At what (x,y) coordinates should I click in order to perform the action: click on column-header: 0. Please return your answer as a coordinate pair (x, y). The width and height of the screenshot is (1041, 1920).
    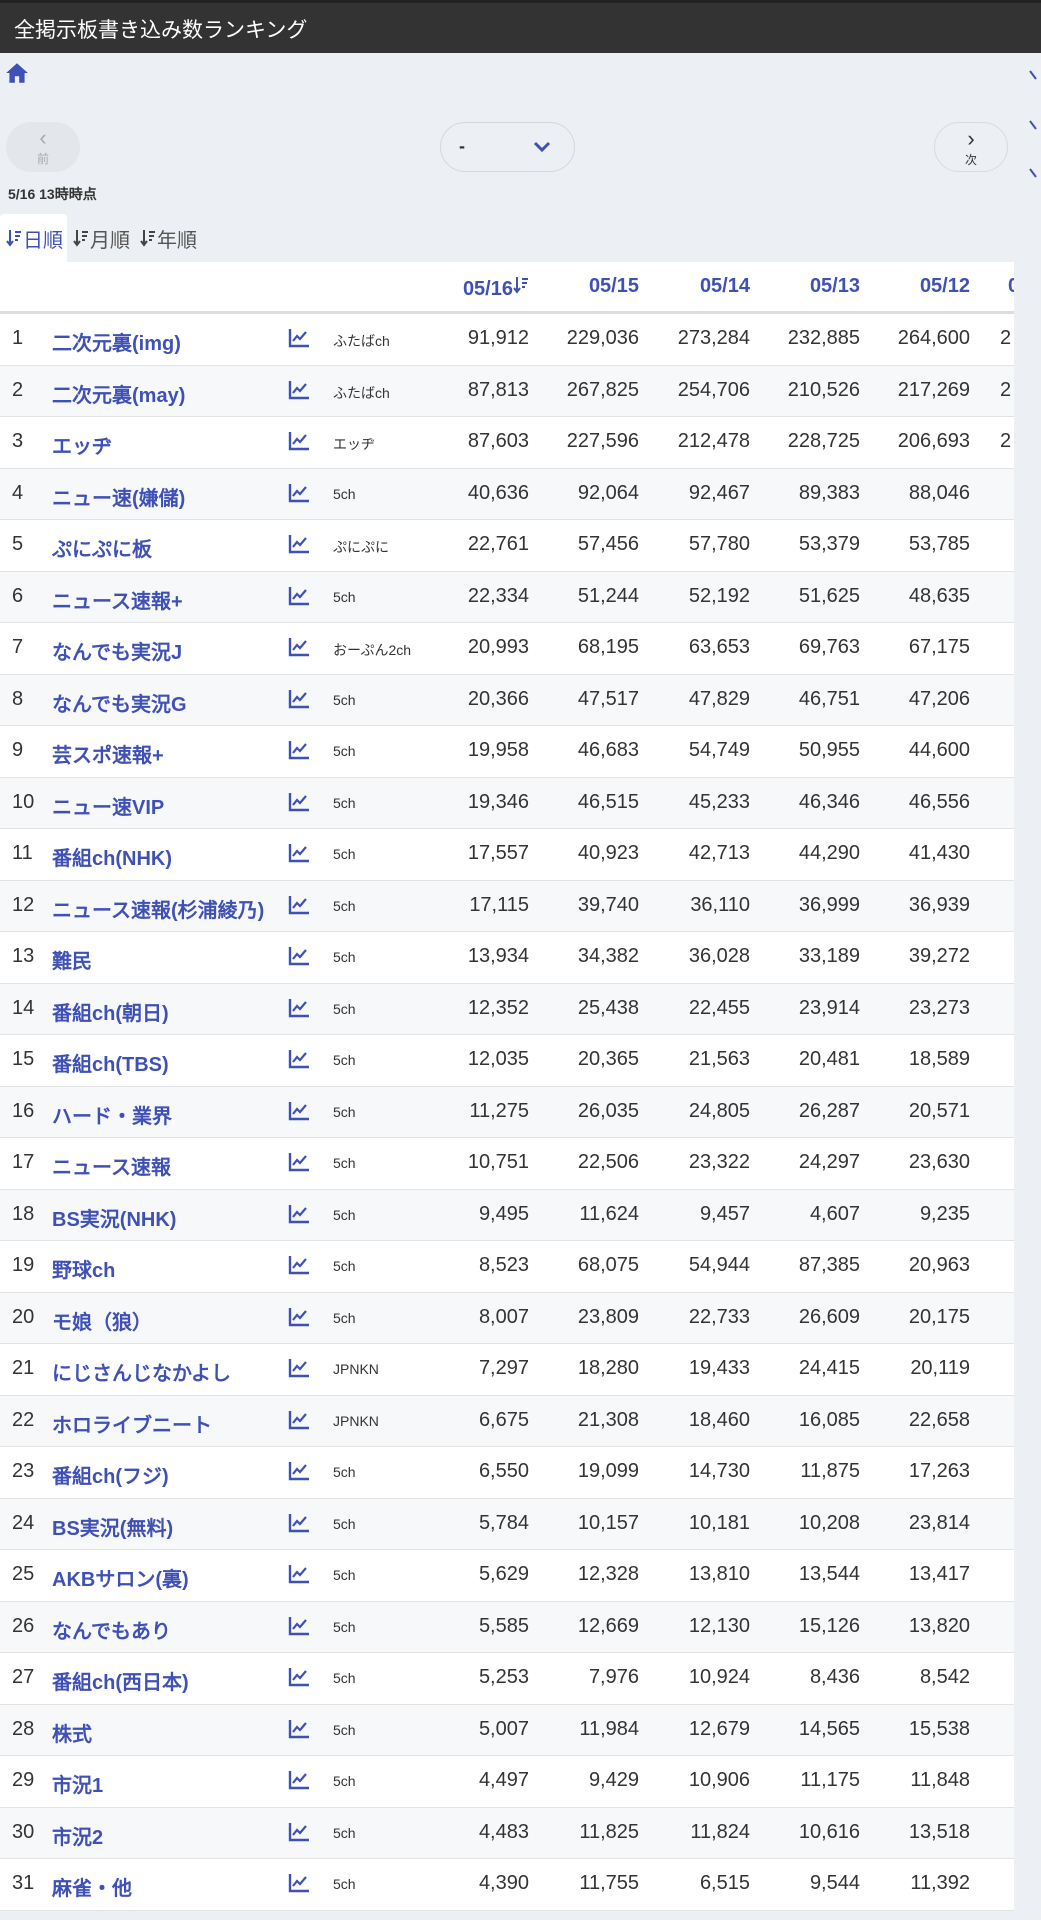
    Looking at the image, I should click on (1011, 286).